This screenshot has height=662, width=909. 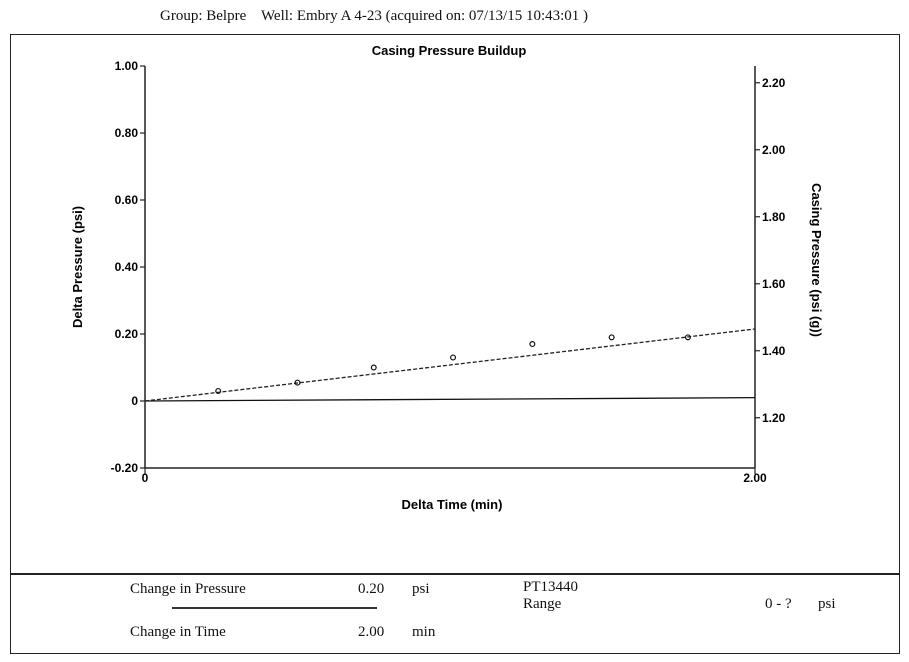 I want to click on range-label: Range, so click(x=542, y=604).